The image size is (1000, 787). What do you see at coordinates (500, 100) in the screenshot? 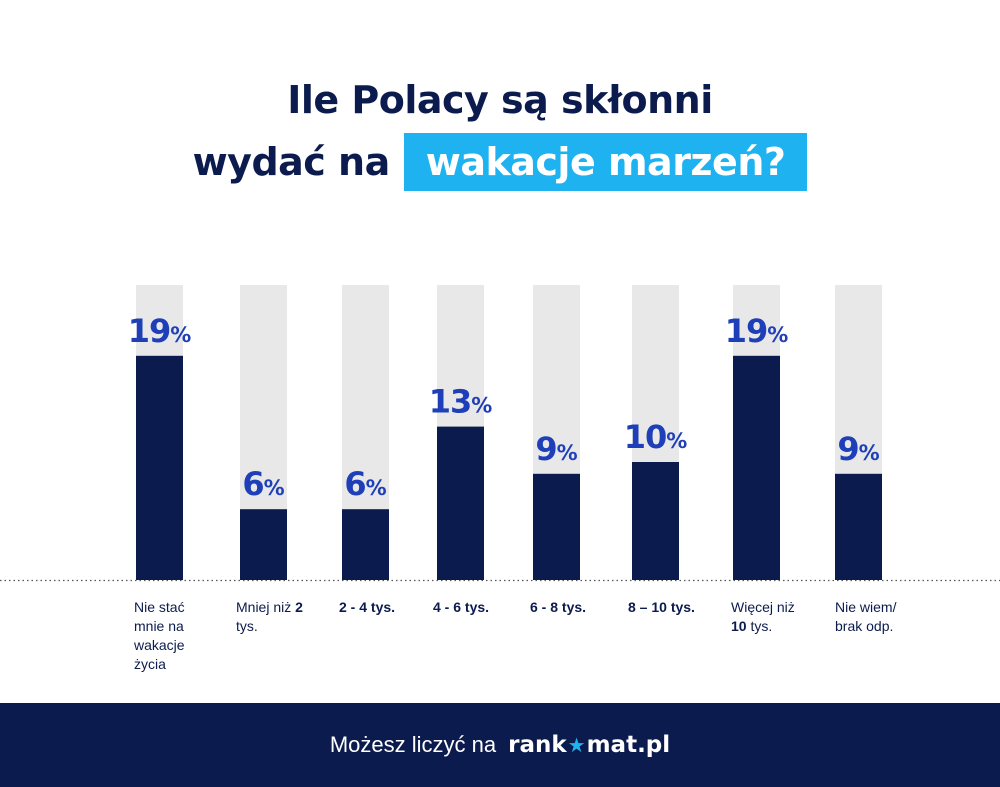
I see `title-line-1: Ile Polacy są skłonni` at bounding box center [500, 100].